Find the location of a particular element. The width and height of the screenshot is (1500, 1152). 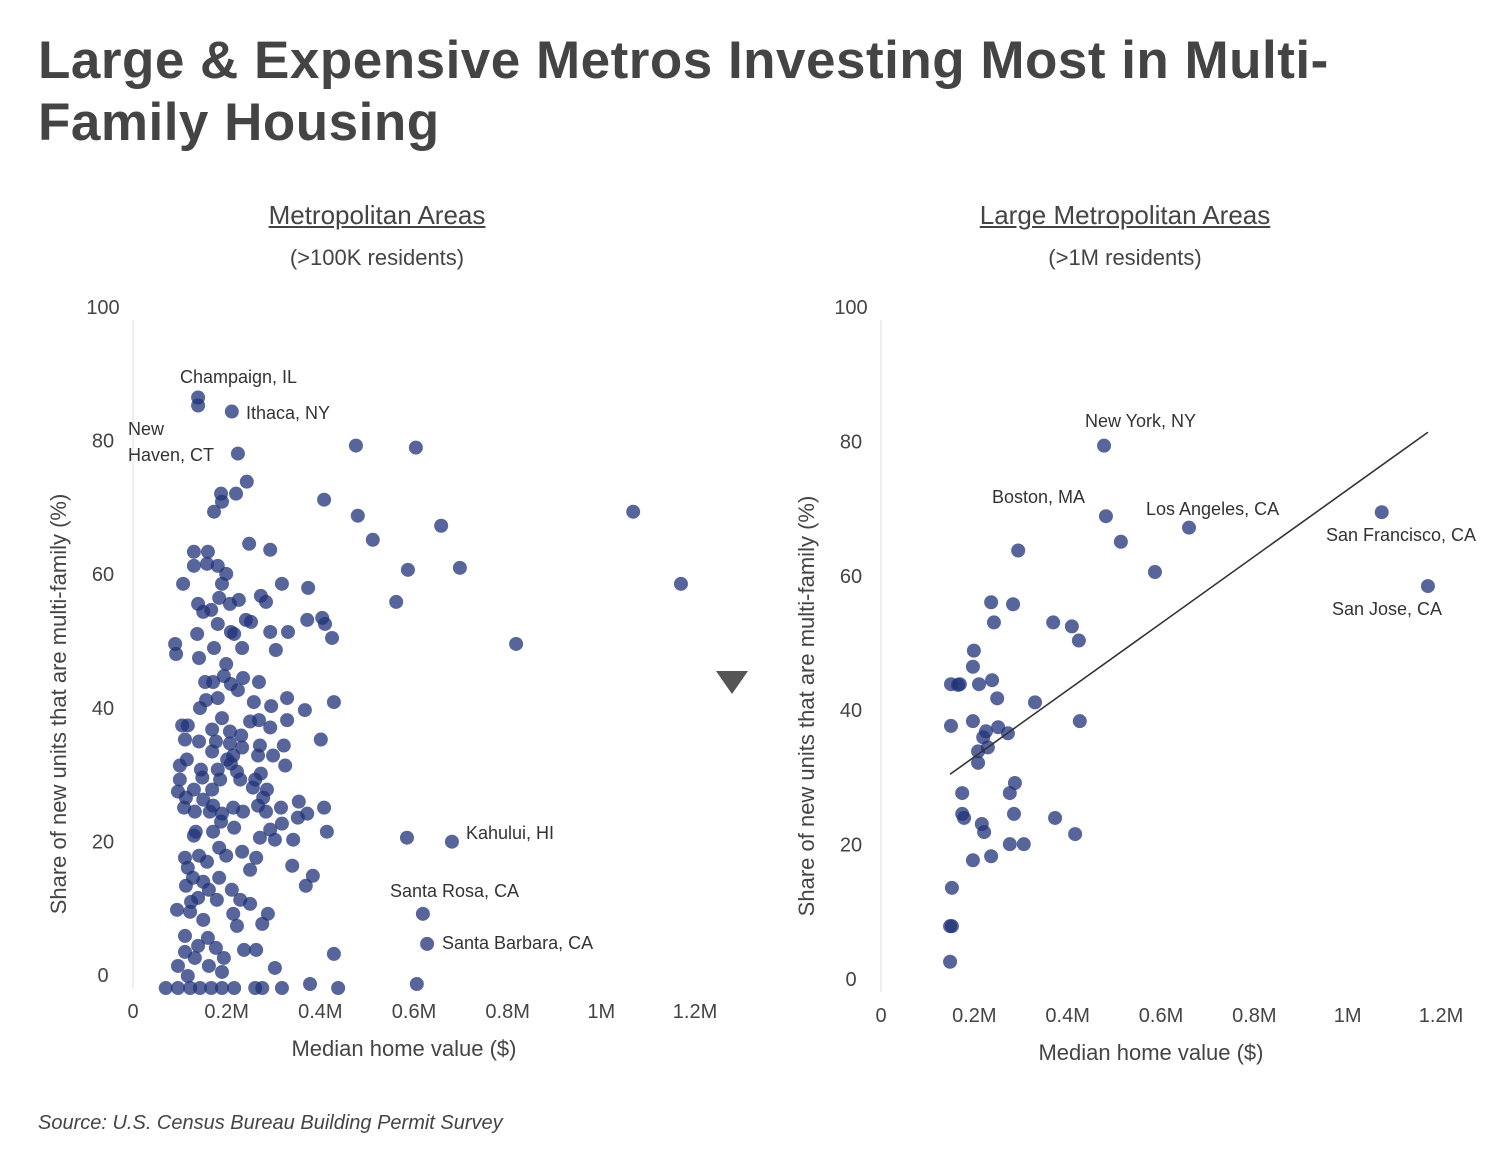

x-axis-label: Median home value ($) is located at coordinates (403, 1048).